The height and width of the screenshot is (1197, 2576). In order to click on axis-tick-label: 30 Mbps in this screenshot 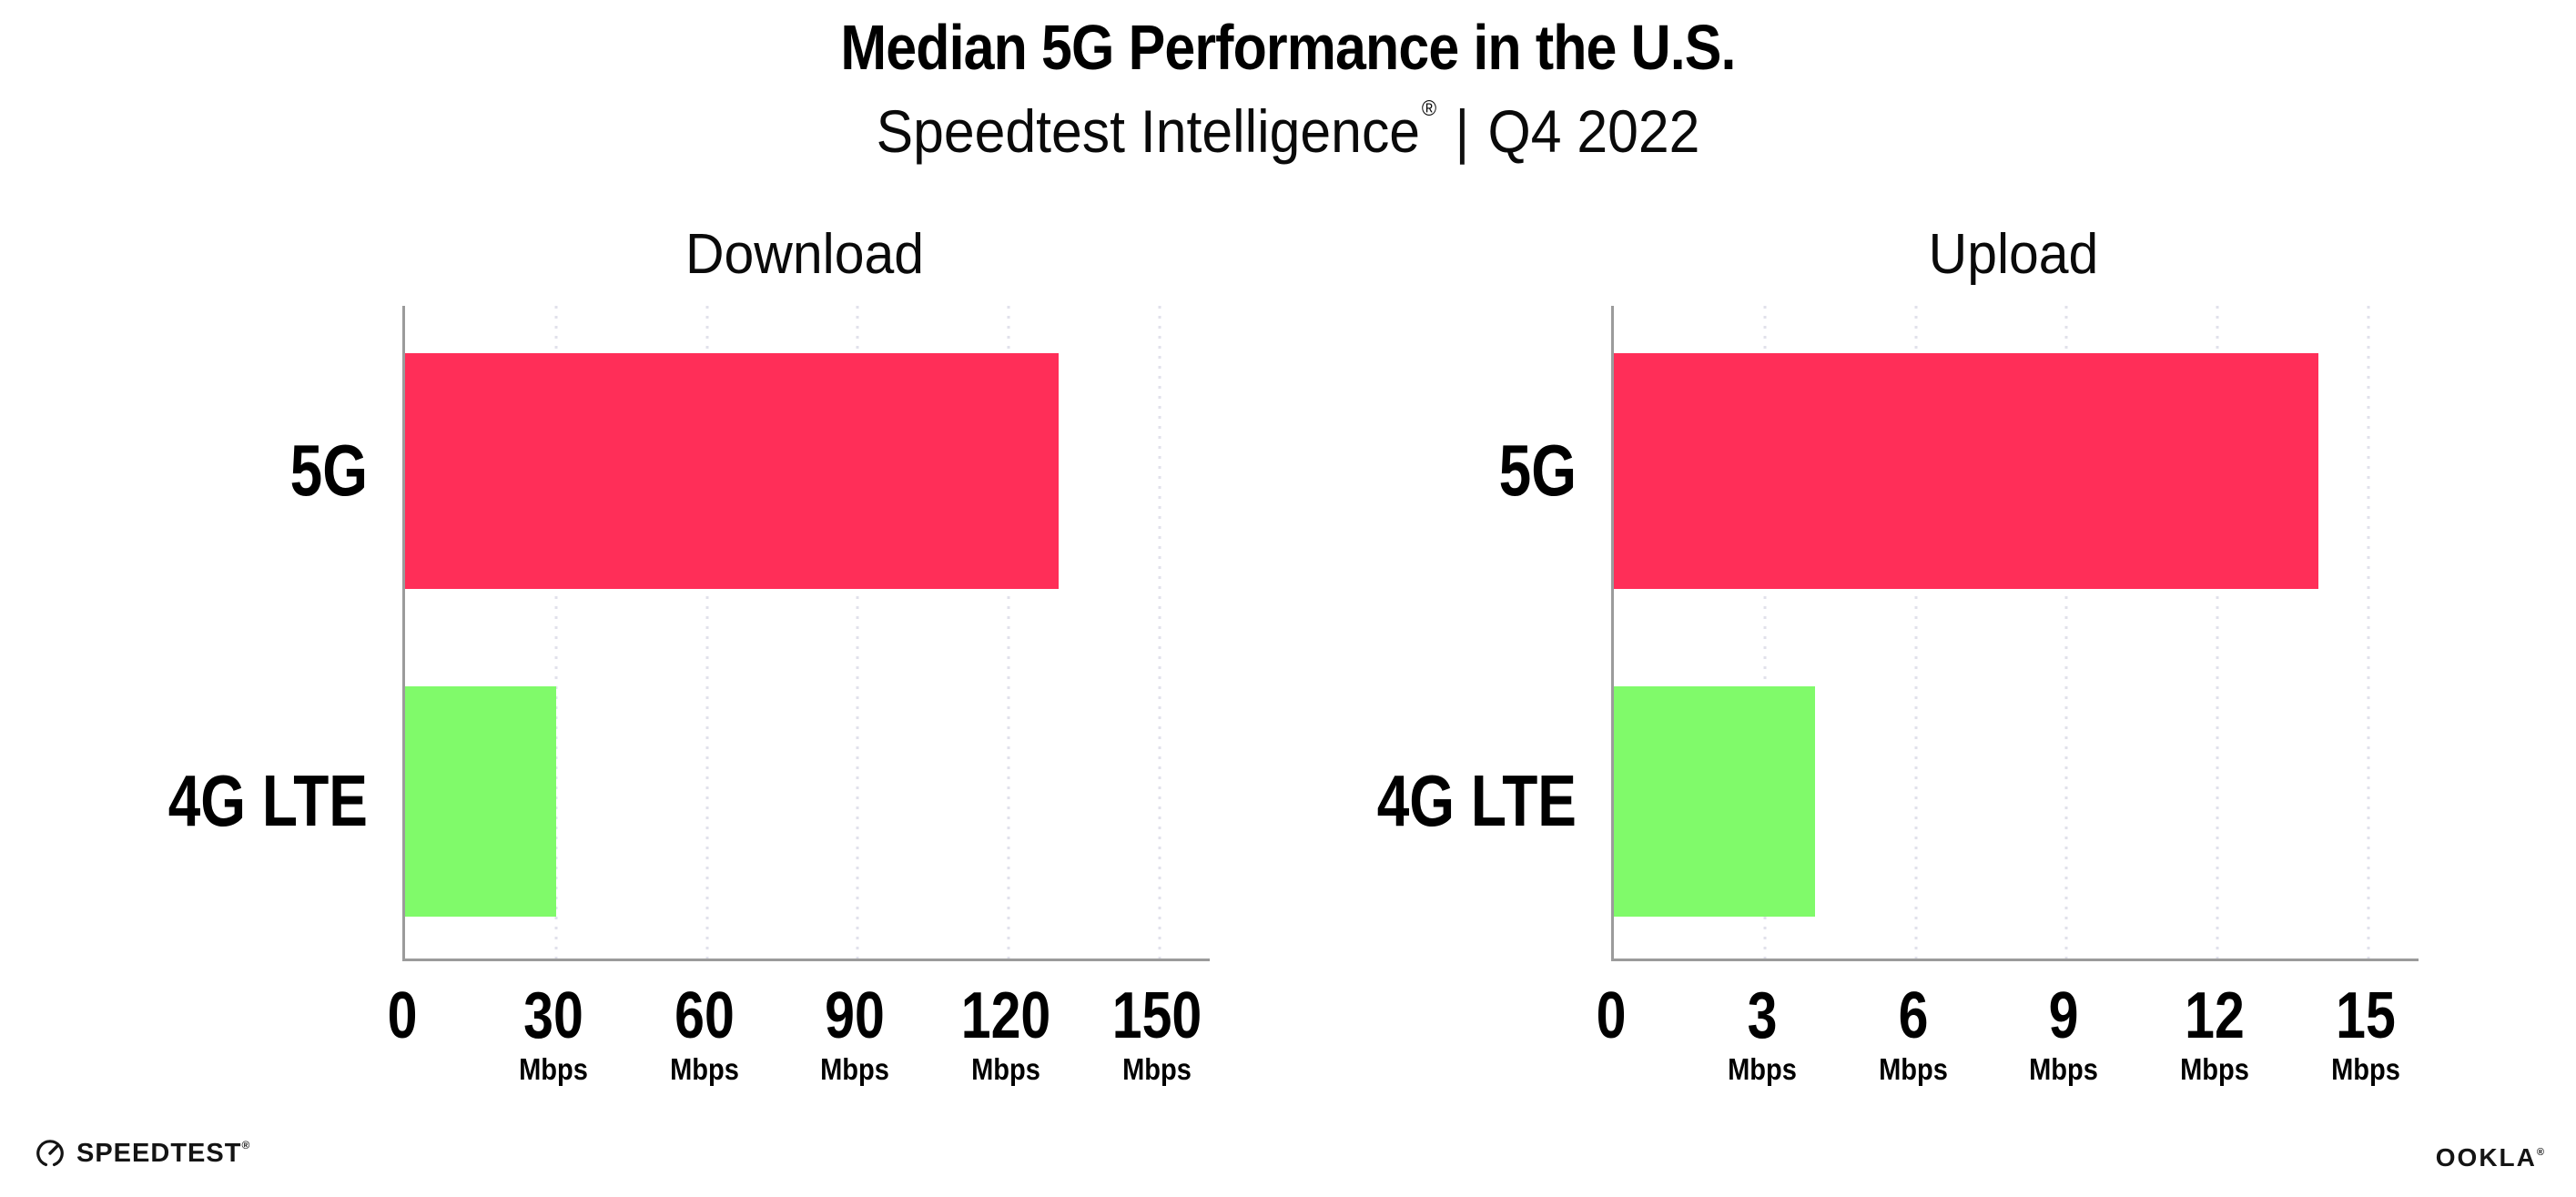, I will do `click(553, 1033)`.